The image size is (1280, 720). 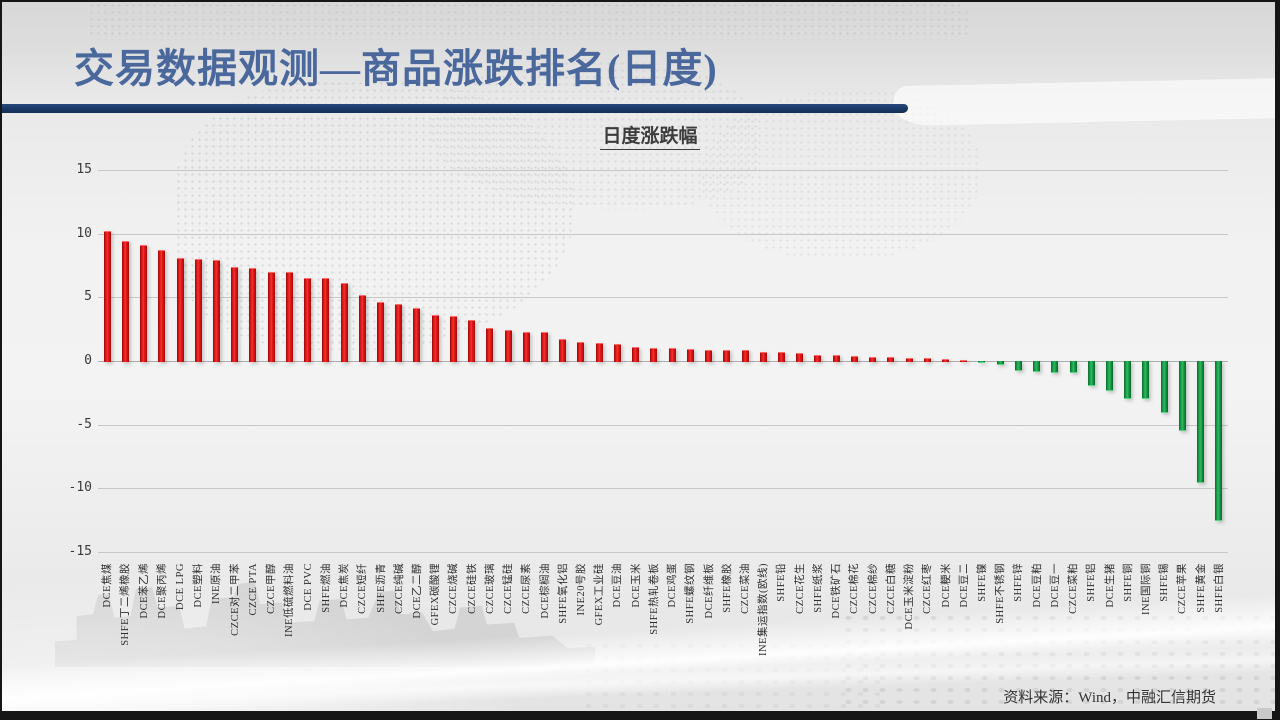 What do you see at coordinates (181, 586) in the screenshot?
I see `x-axis-label-text: DCE LPG` at bounding box center [181, 586].